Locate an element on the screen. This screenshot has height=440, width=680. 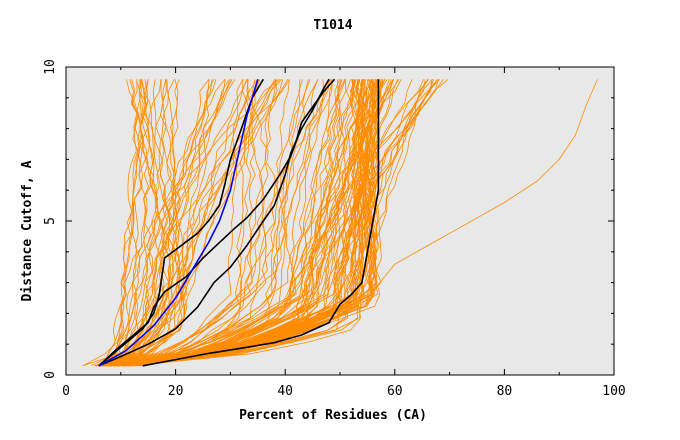
x-tick-label: 100 is located at coordinates (613, 391).